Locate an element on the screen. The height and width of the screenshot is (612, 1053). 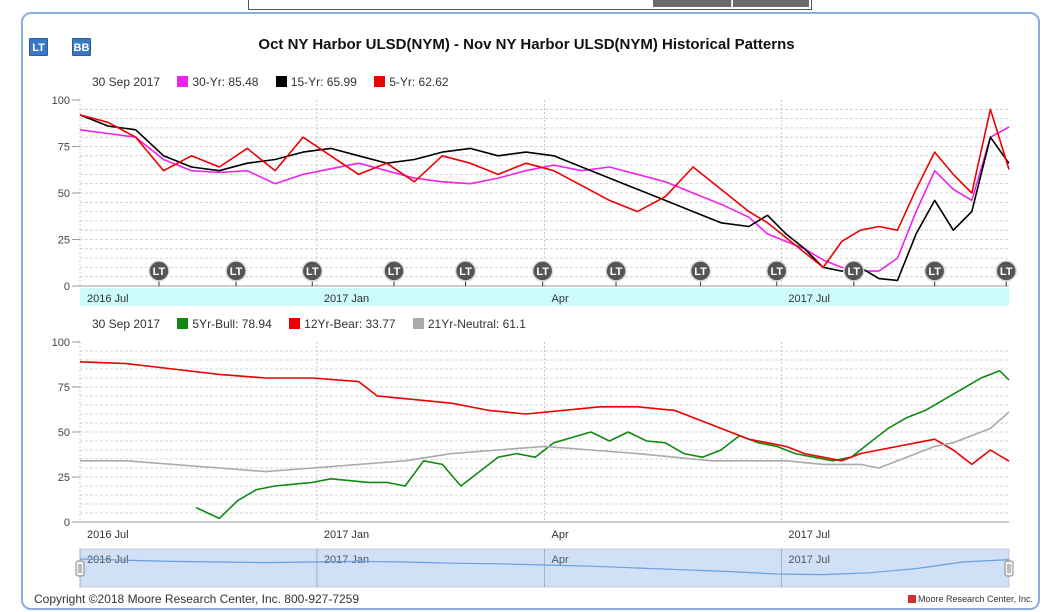
navigator: 2016 Jul 2017 Jan Apr 2017 Jul is located at coordinates (544, 568).